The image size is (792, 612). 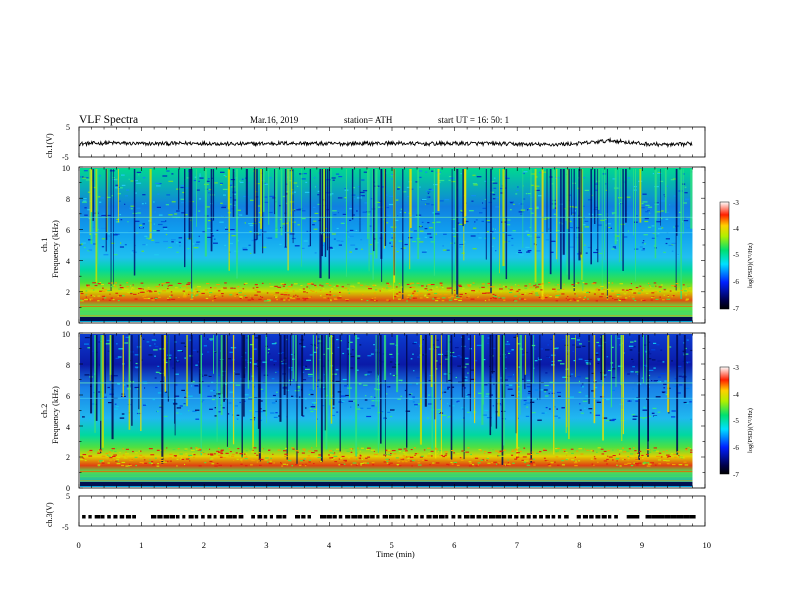 I want to click on ch1-colorbar-label: log(PSD)(V²/Hz), so click(x=750, y=265).